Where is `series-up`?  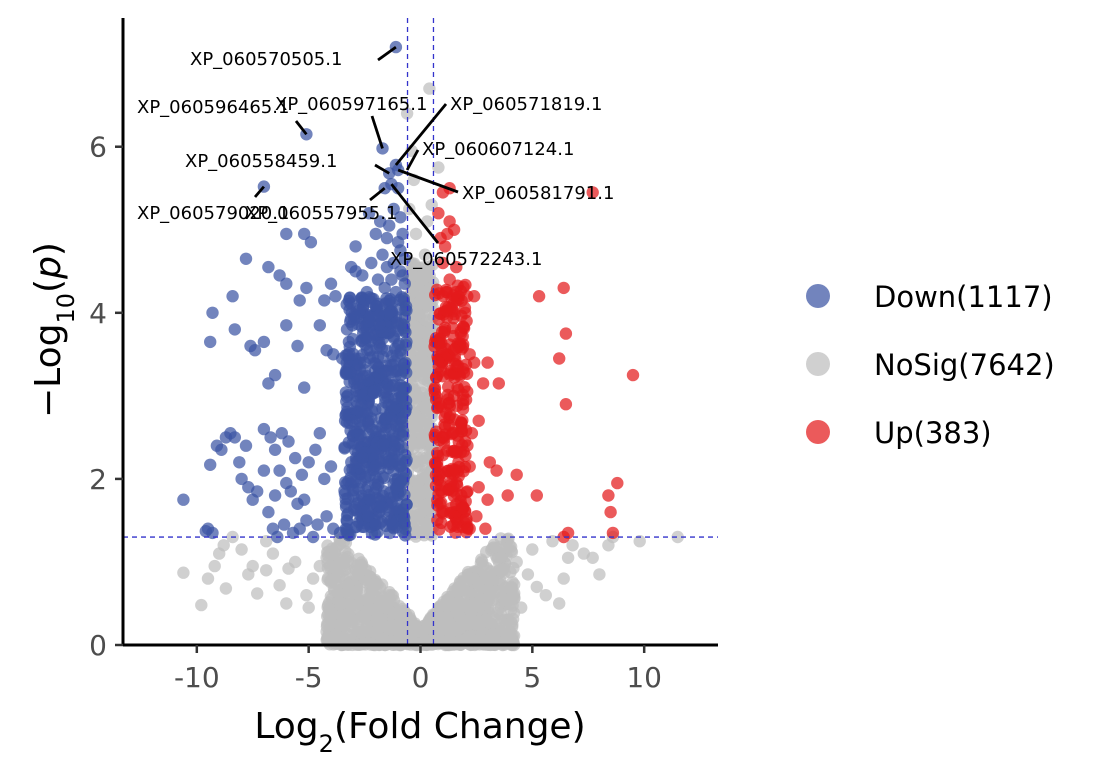
series-up is located at coordinates (534, 363).